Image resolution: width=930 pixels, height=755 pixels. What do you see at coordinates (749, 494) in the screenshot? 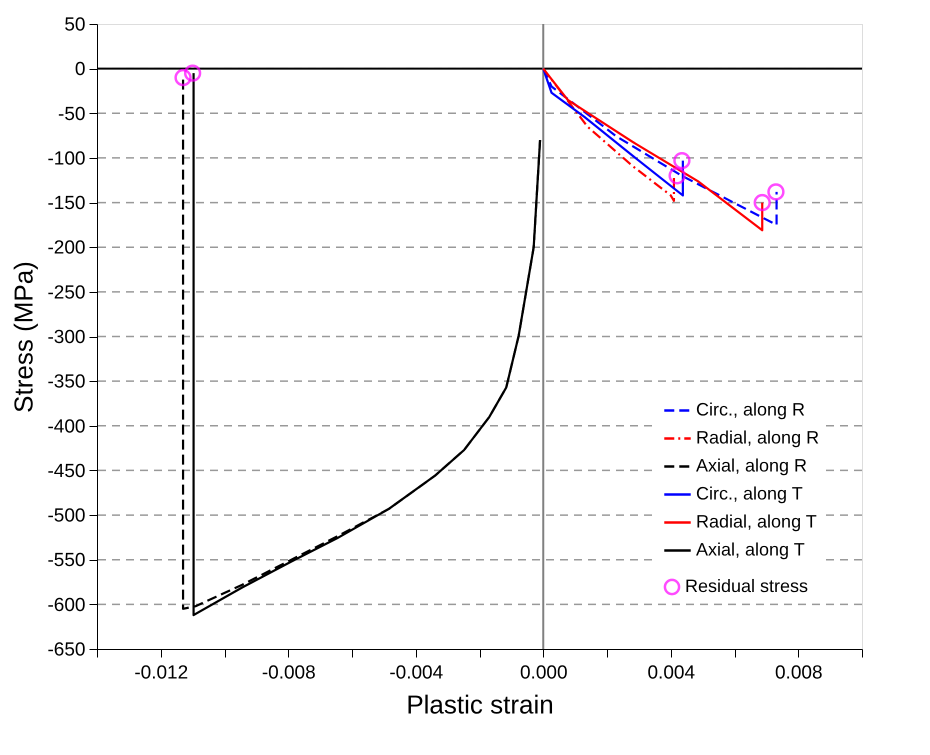
I see `legend-label: Circ., along T` at bounding box center [749, 494].